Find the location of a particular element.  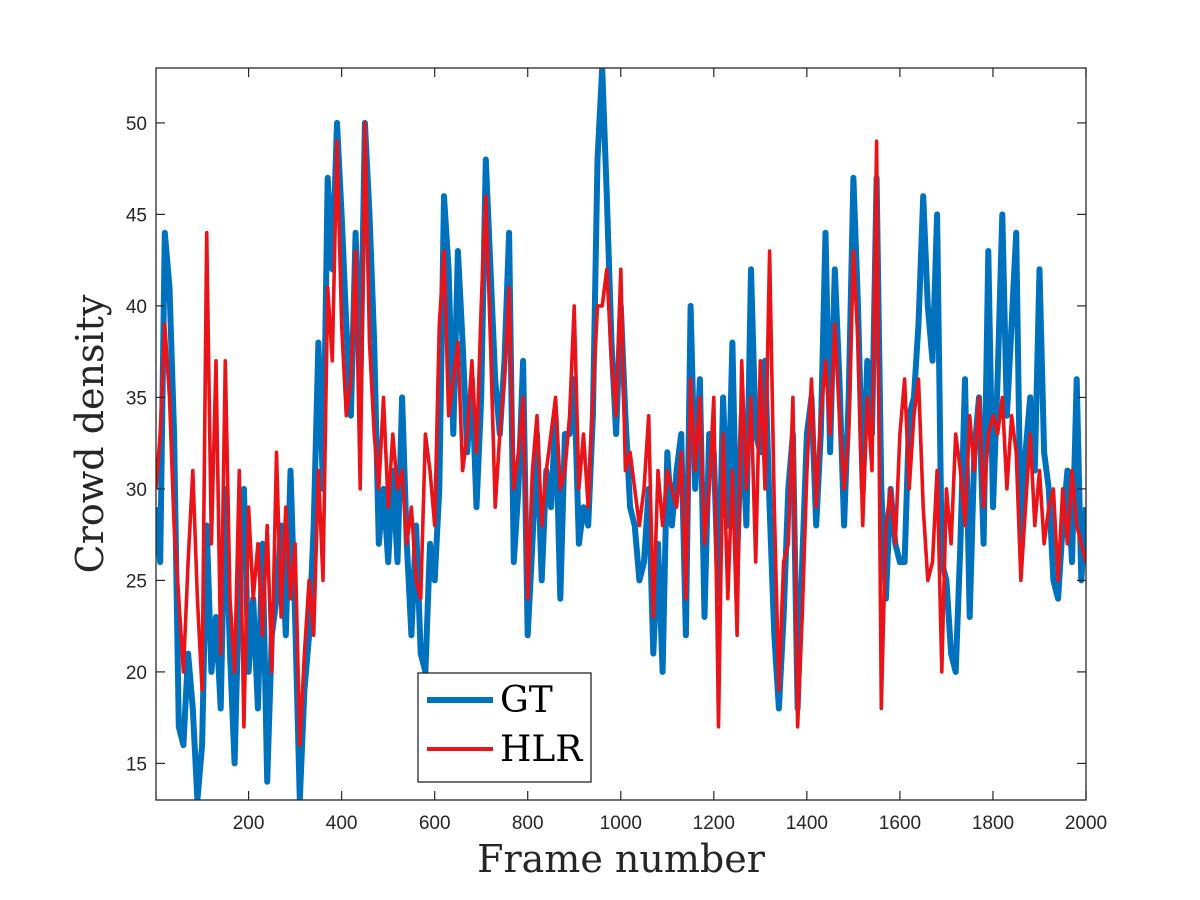

y-tick-label: 30 is located at coordinates (136, 490).